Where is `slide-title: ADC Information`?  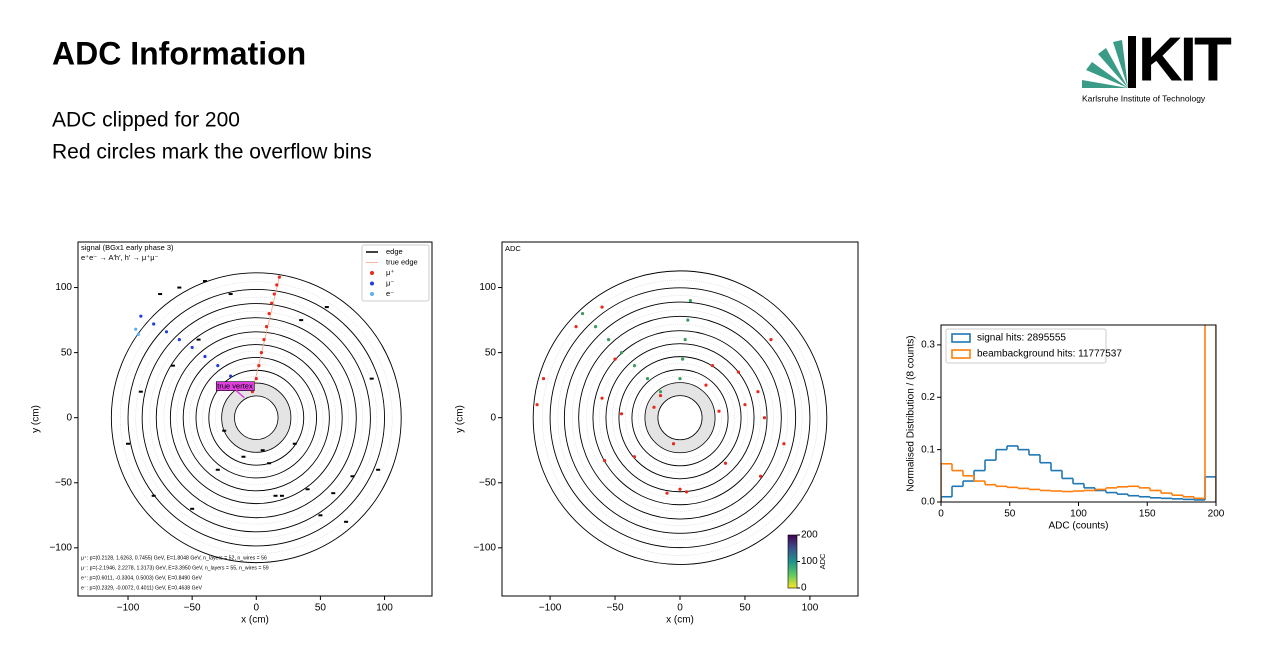 slide-title: ADC Information is located at coordinates (179, 53).